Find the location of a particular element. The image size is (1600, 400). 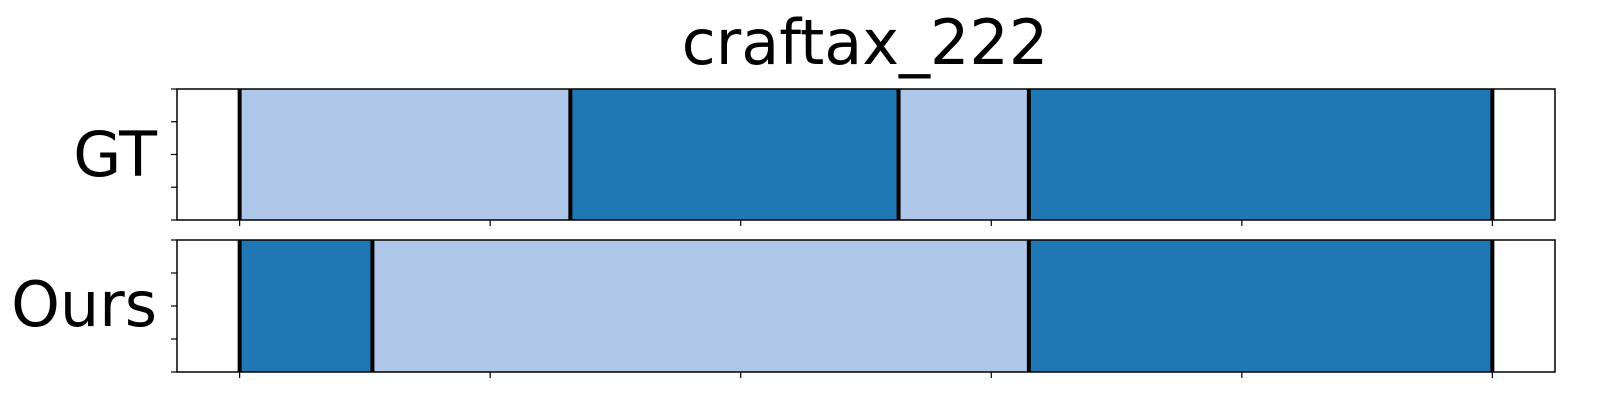

row-label-ours: Ours is located at coordinates (84, 304).